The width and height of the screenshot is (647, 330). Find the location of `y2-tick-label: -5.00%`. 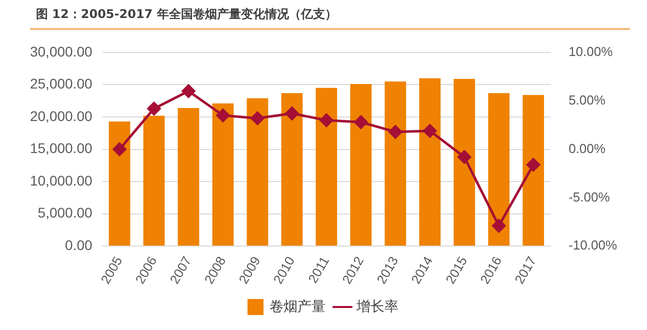

y2-tick-label: -5.00% is located at coordinates (589, 196).